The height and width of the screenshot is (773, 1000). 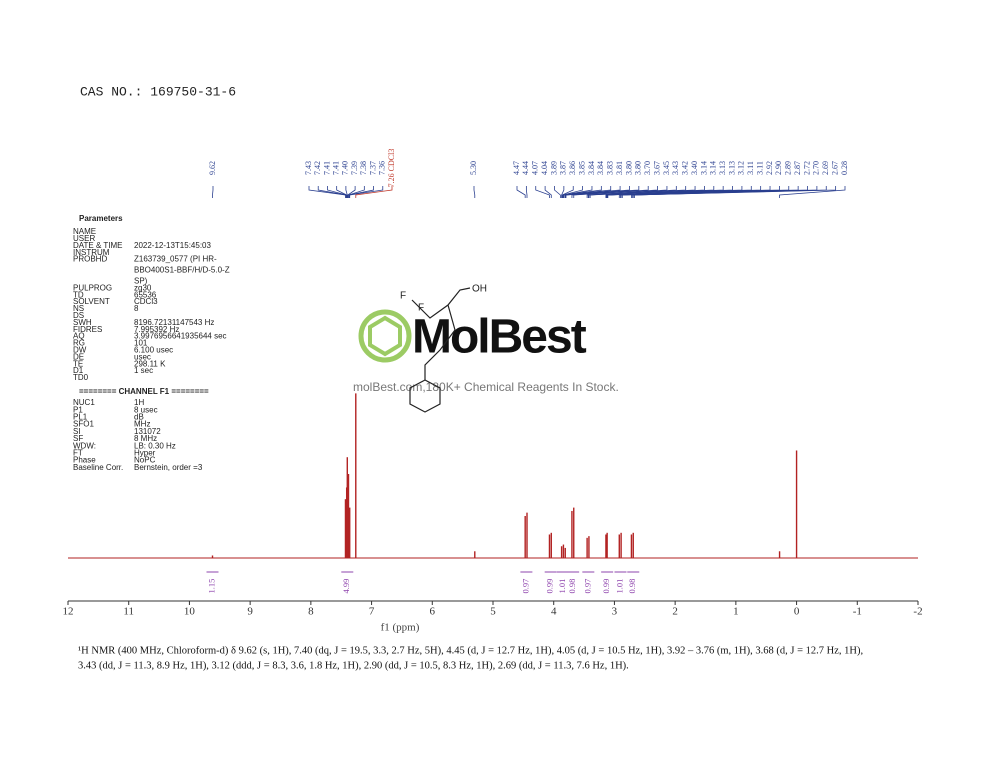 What do you see at coordinates (80, 350) in the screenshot?
I see `parameter-name: DW` at bounding box center [80, 350].